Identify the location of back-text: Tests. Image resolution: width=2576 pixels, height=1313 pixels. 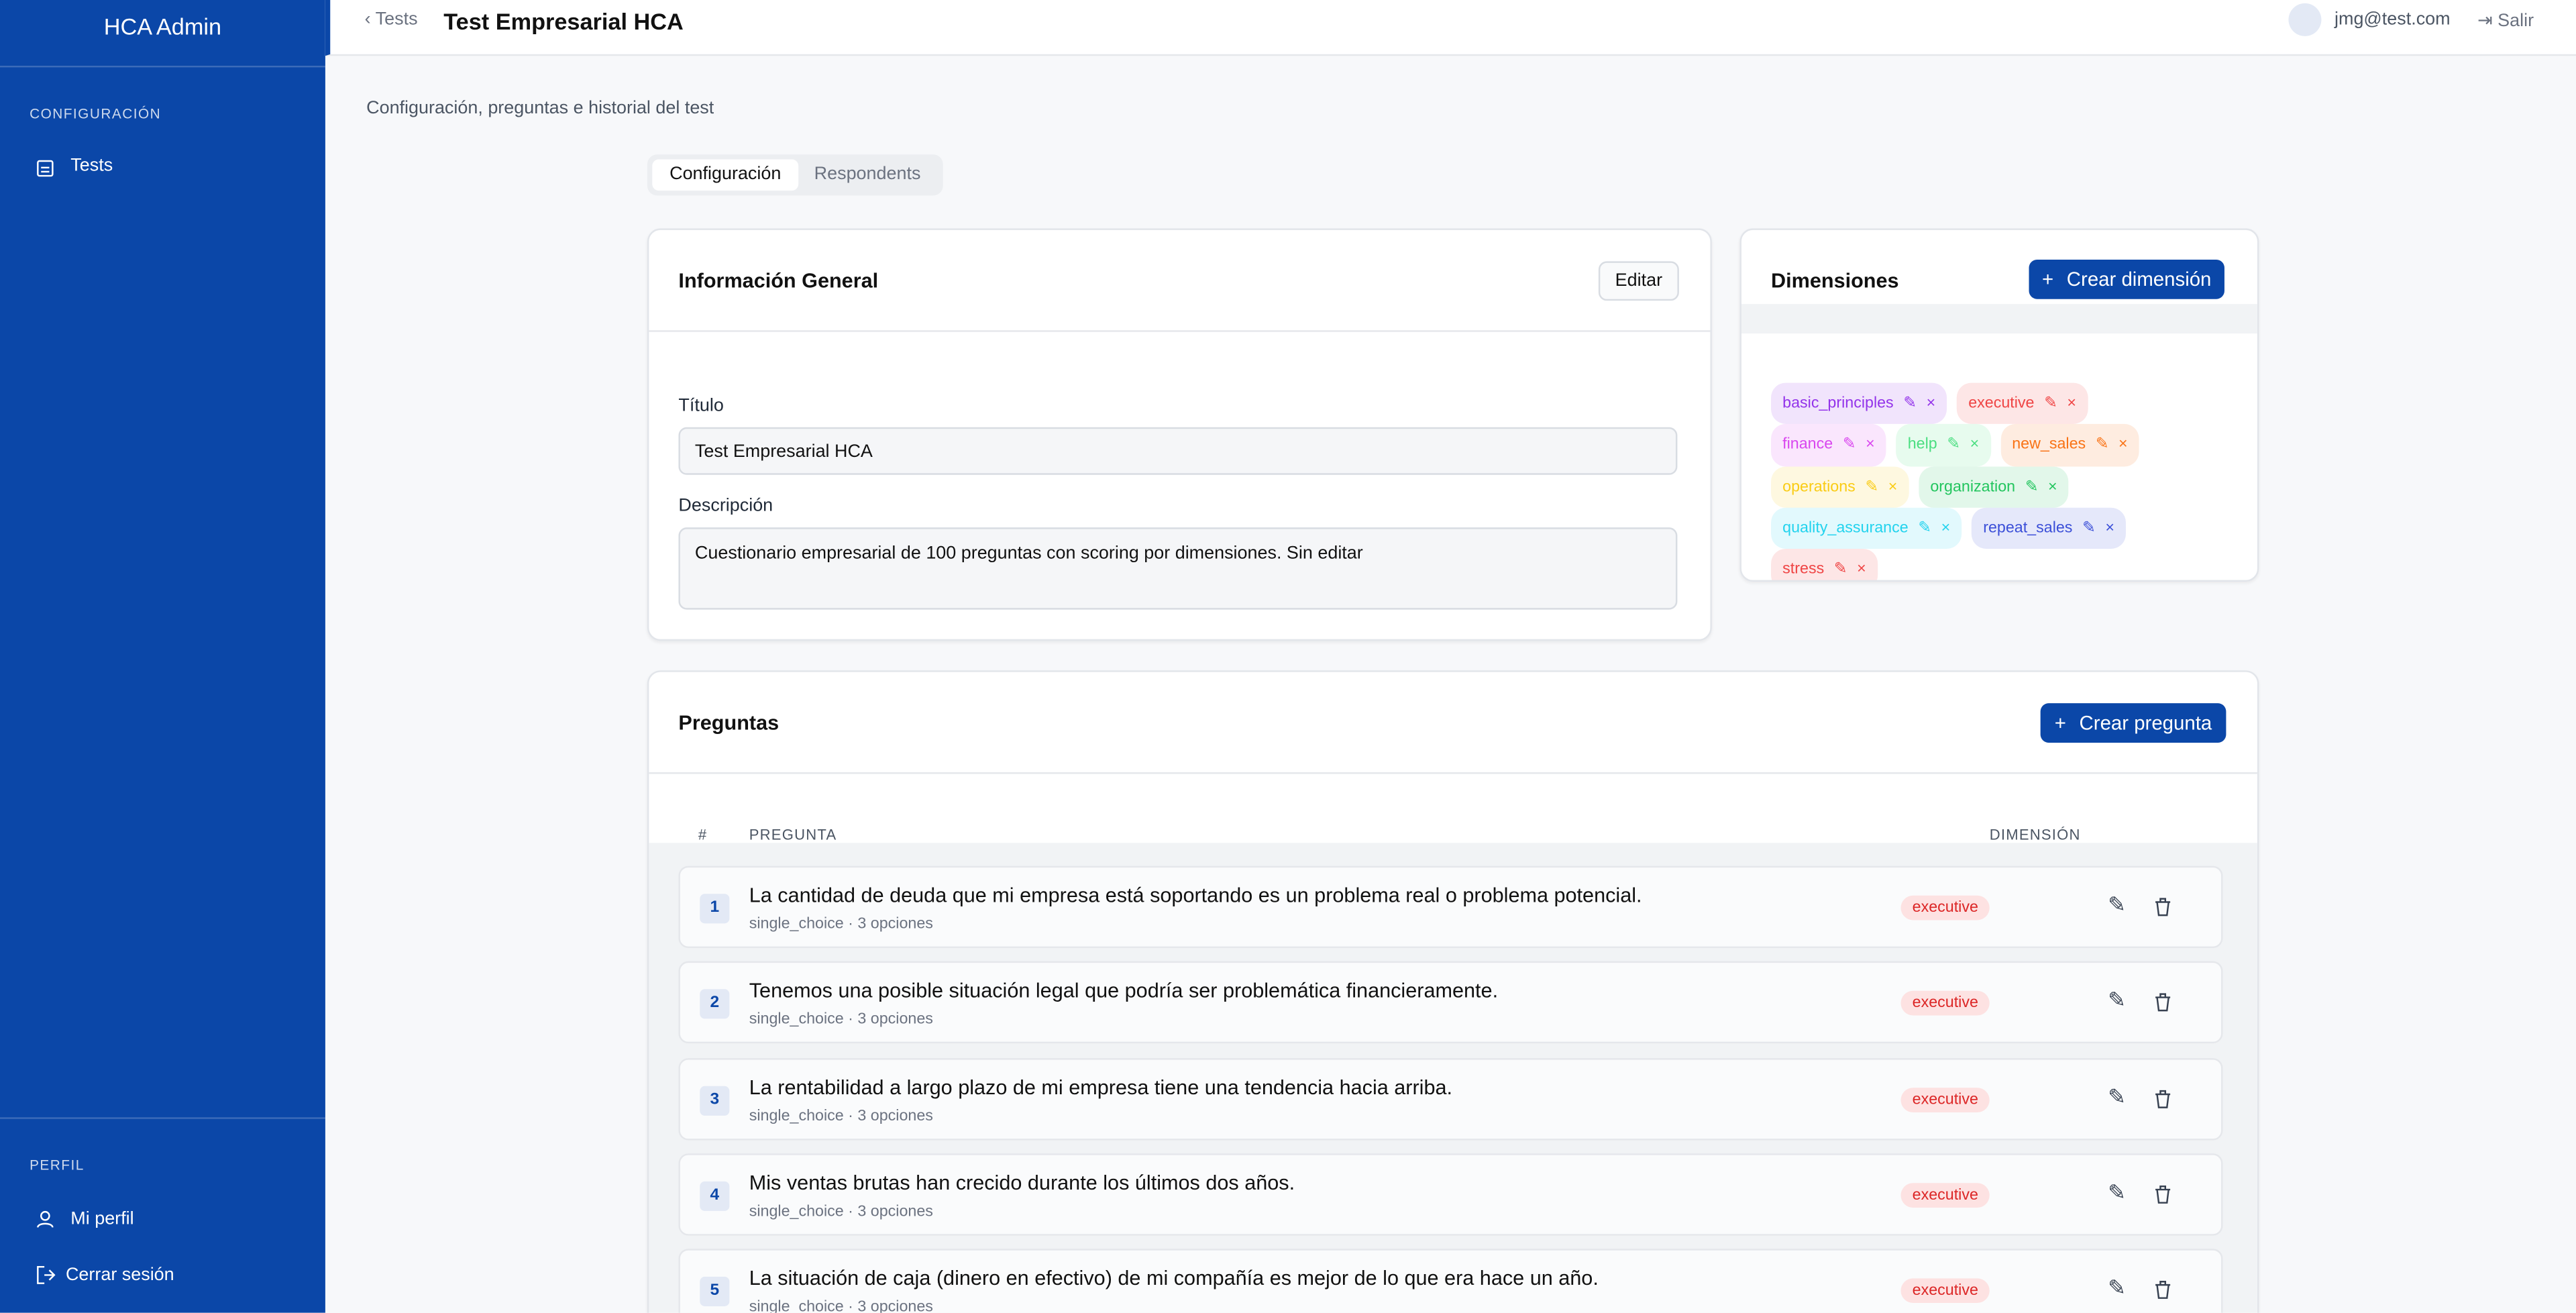
(396, 19).